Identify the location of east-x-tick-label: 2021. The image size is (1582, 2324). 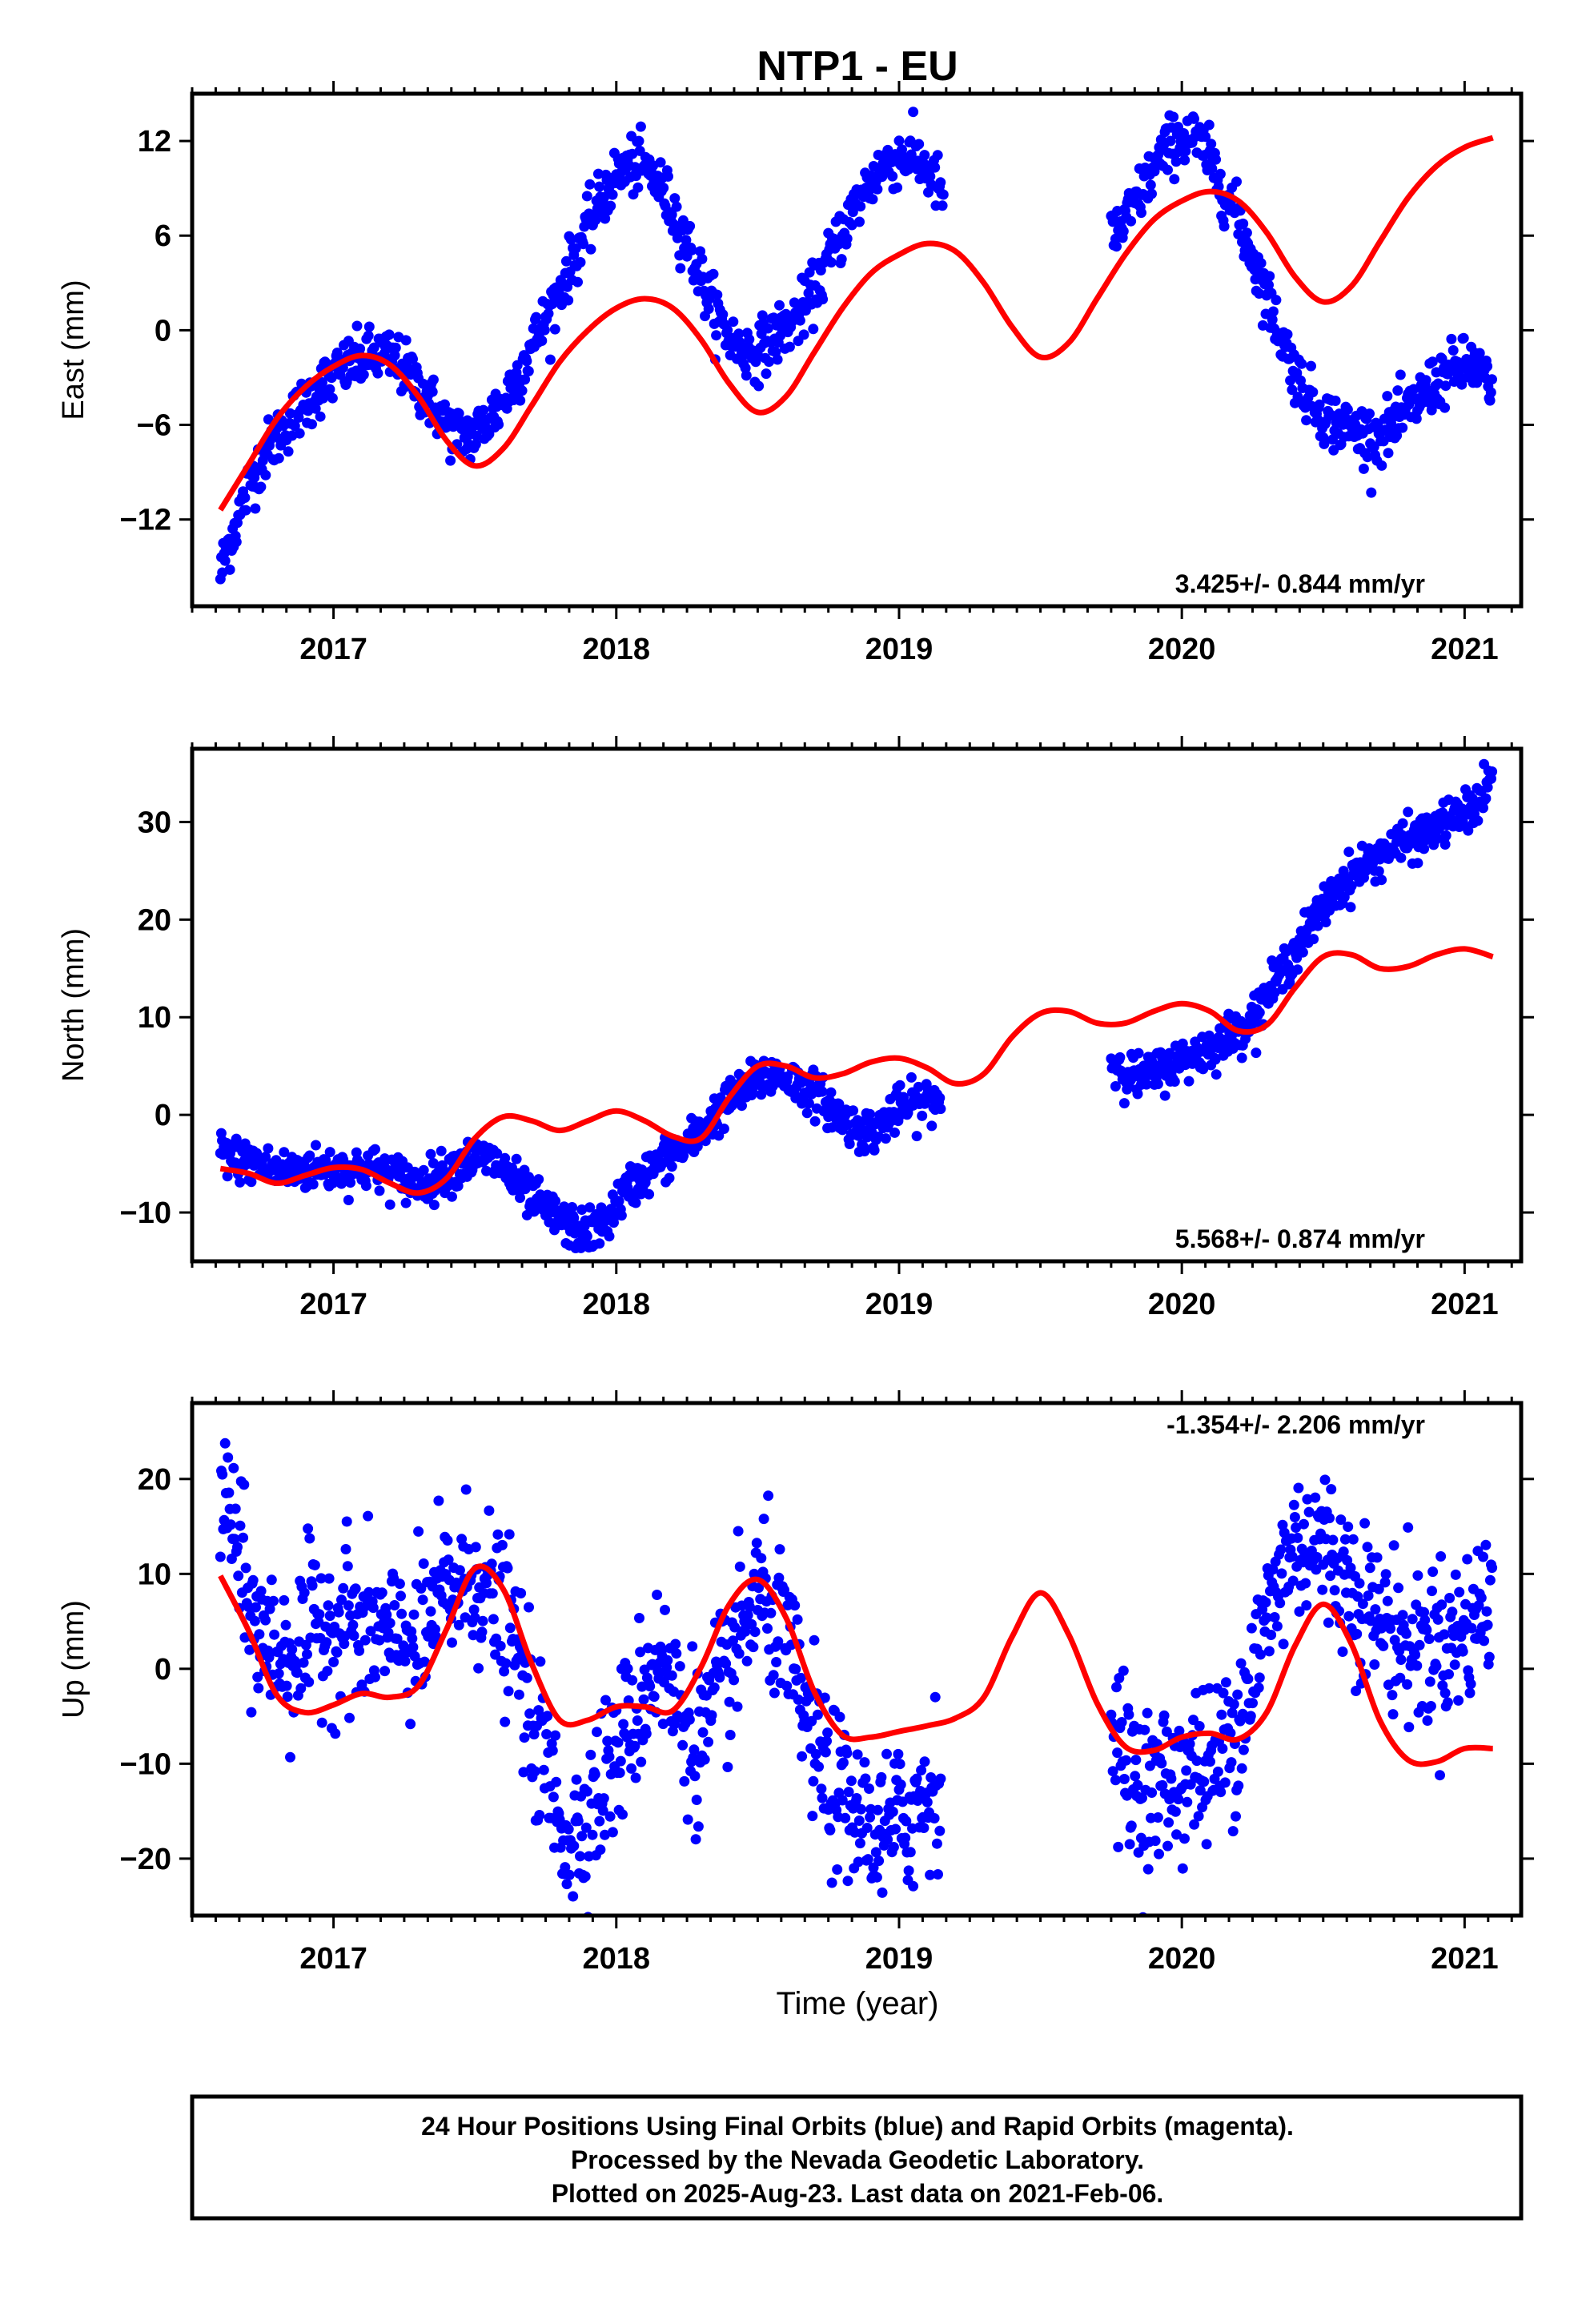
(1465, 649).